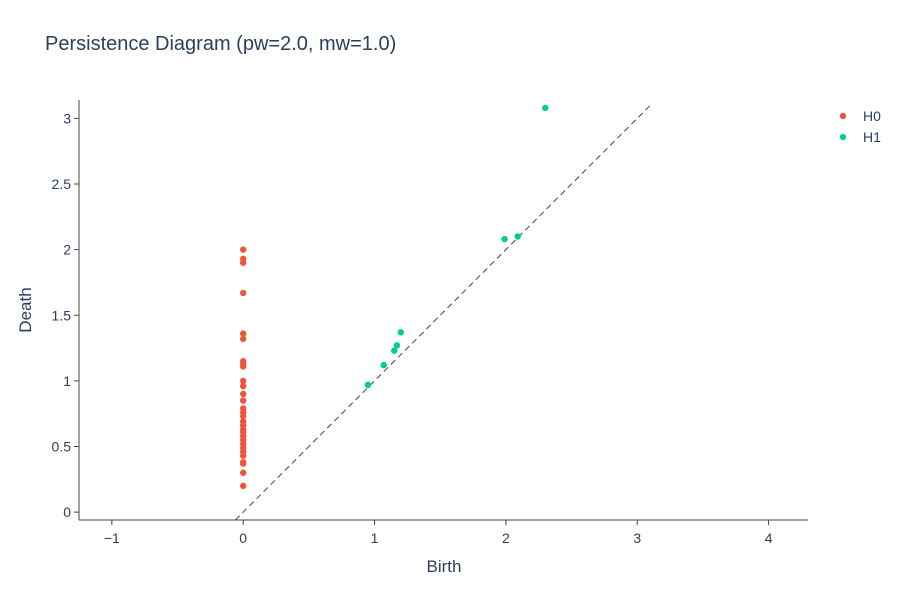 This screenshot has width=900, height=600. What do you see at coordinates (506, 538) in the screenshot?
I see `x-tick-label: 2` at bounding box center [506, 538].